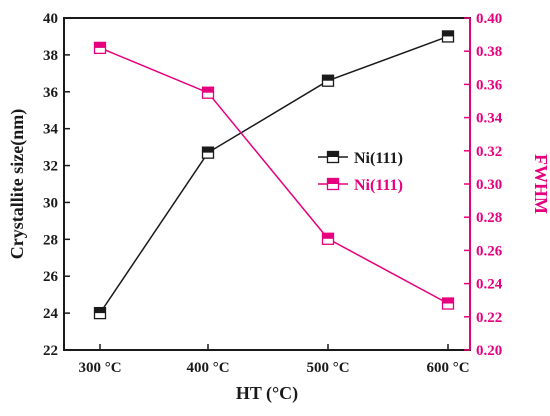 The height and width of the screenshot is (416, 550). Describe the element at coordinates (489, 251) in the screenshot. I see `right-tick-label: 0.26` at that location.